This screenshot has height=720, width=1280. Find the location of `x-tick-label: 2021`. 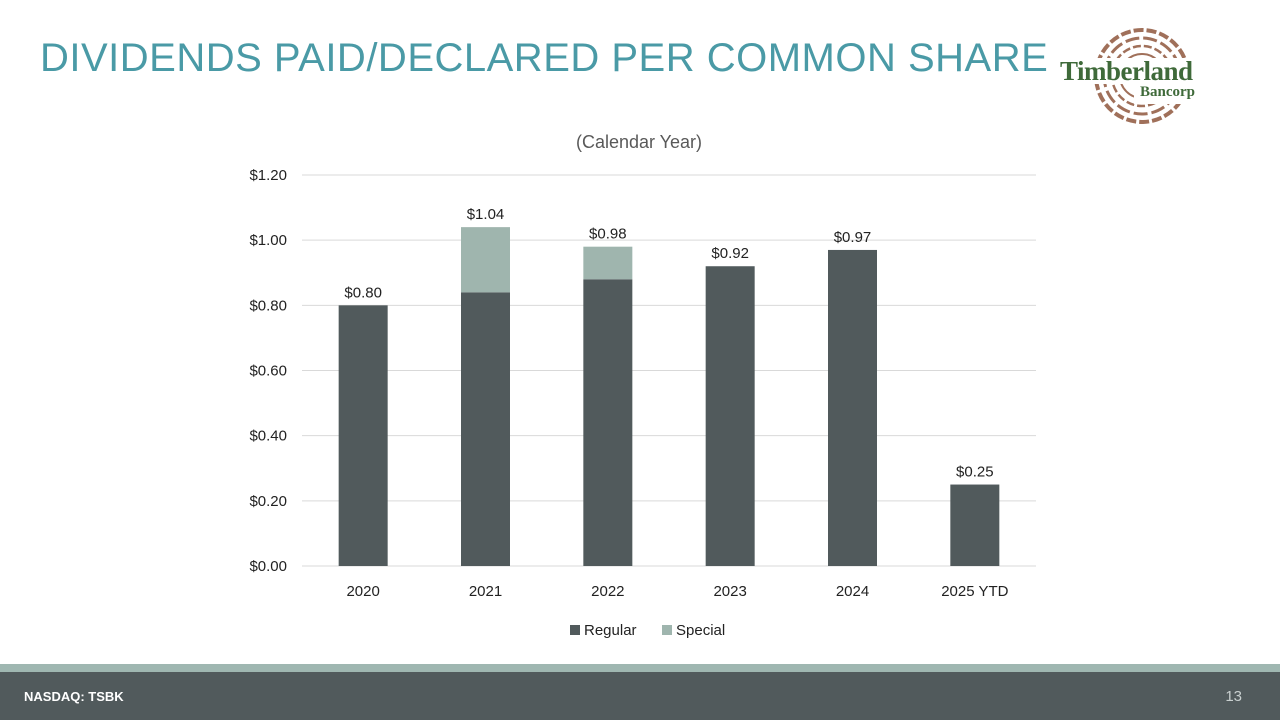

x-tick-label: 2021 is located at coordinates (485, 591).